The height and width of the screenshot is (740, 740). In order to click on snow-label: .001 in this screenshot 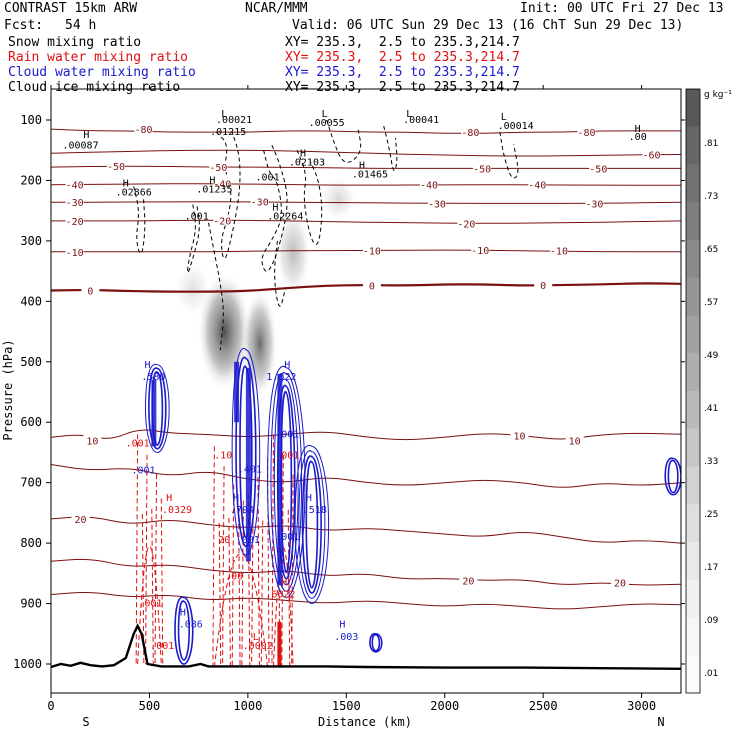, I will do `click(268, 177)`.